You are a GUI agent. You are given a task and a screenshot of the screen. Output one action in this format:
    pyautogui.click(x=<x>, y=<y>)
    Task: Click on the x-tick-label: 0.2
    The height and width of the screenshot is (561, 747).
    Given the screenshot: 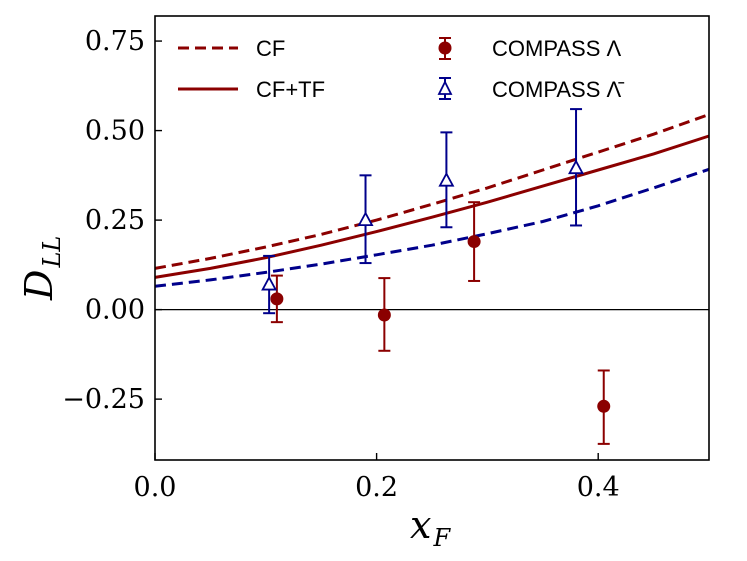 What is the action you would take?
    pyautogui.click(x=376, y=487)
    